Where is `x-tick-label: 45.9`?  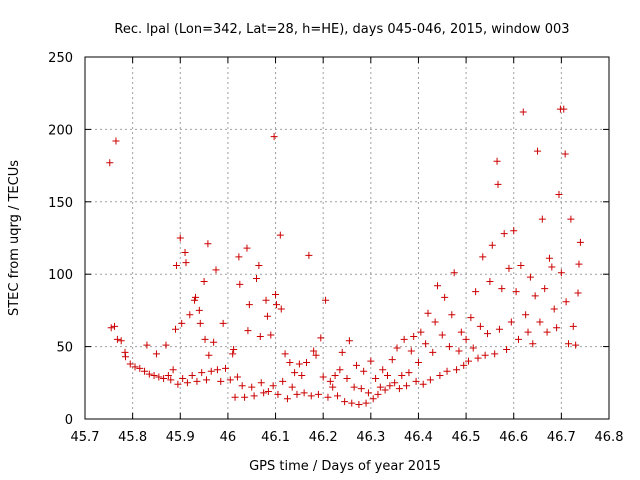
x-tick-label: 45.9 is located at coordinates (180, 437).